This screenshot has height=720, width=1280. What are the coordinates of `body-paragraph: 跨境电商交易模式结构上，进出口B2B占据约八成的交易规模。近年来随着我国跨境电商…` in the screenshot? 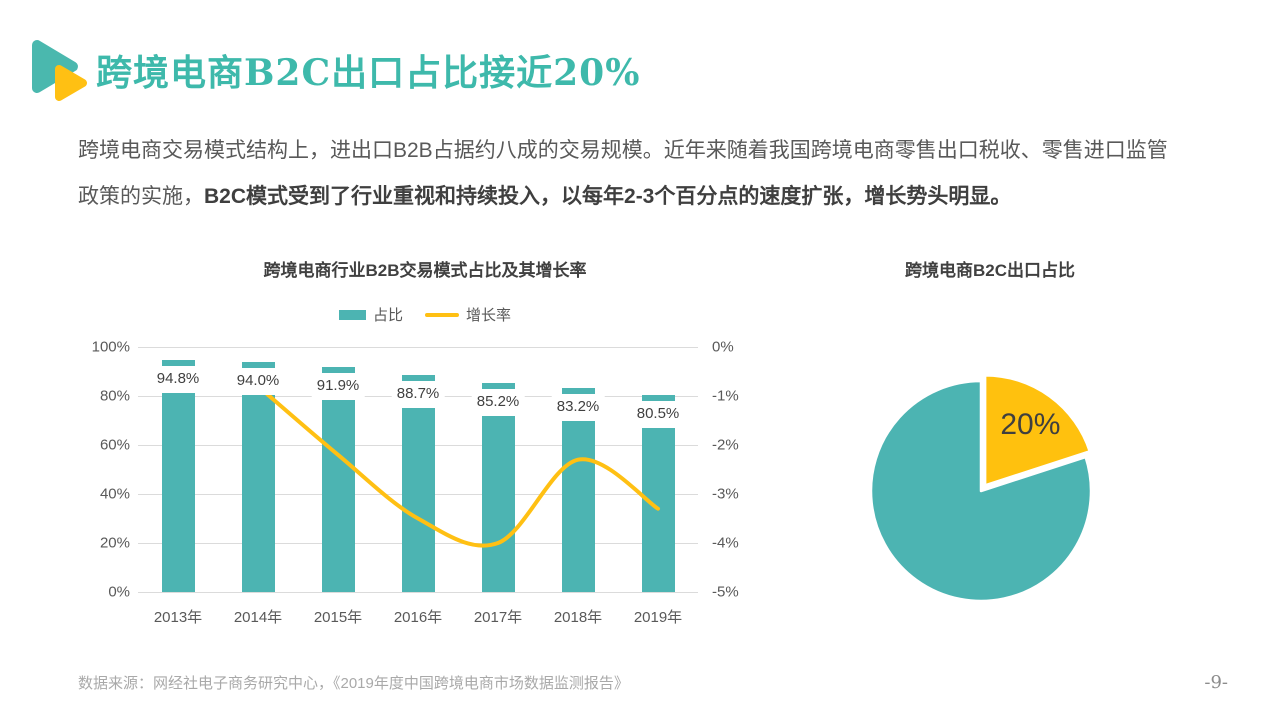 It's located at (632, 174).